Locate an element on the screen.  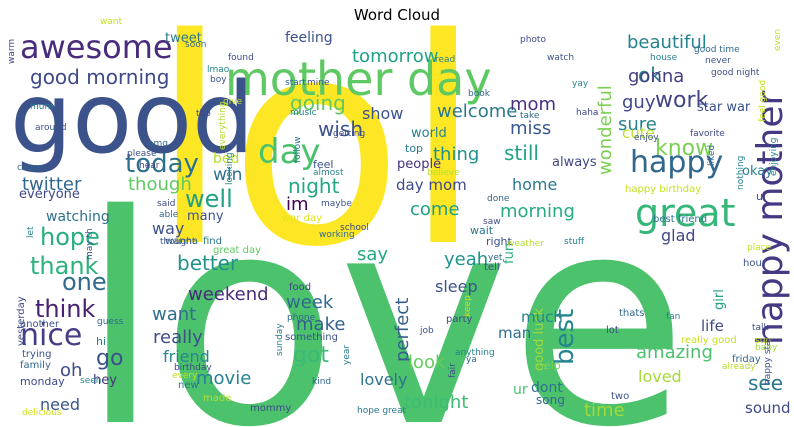
word-working: working is located at coordinates (337, 235).